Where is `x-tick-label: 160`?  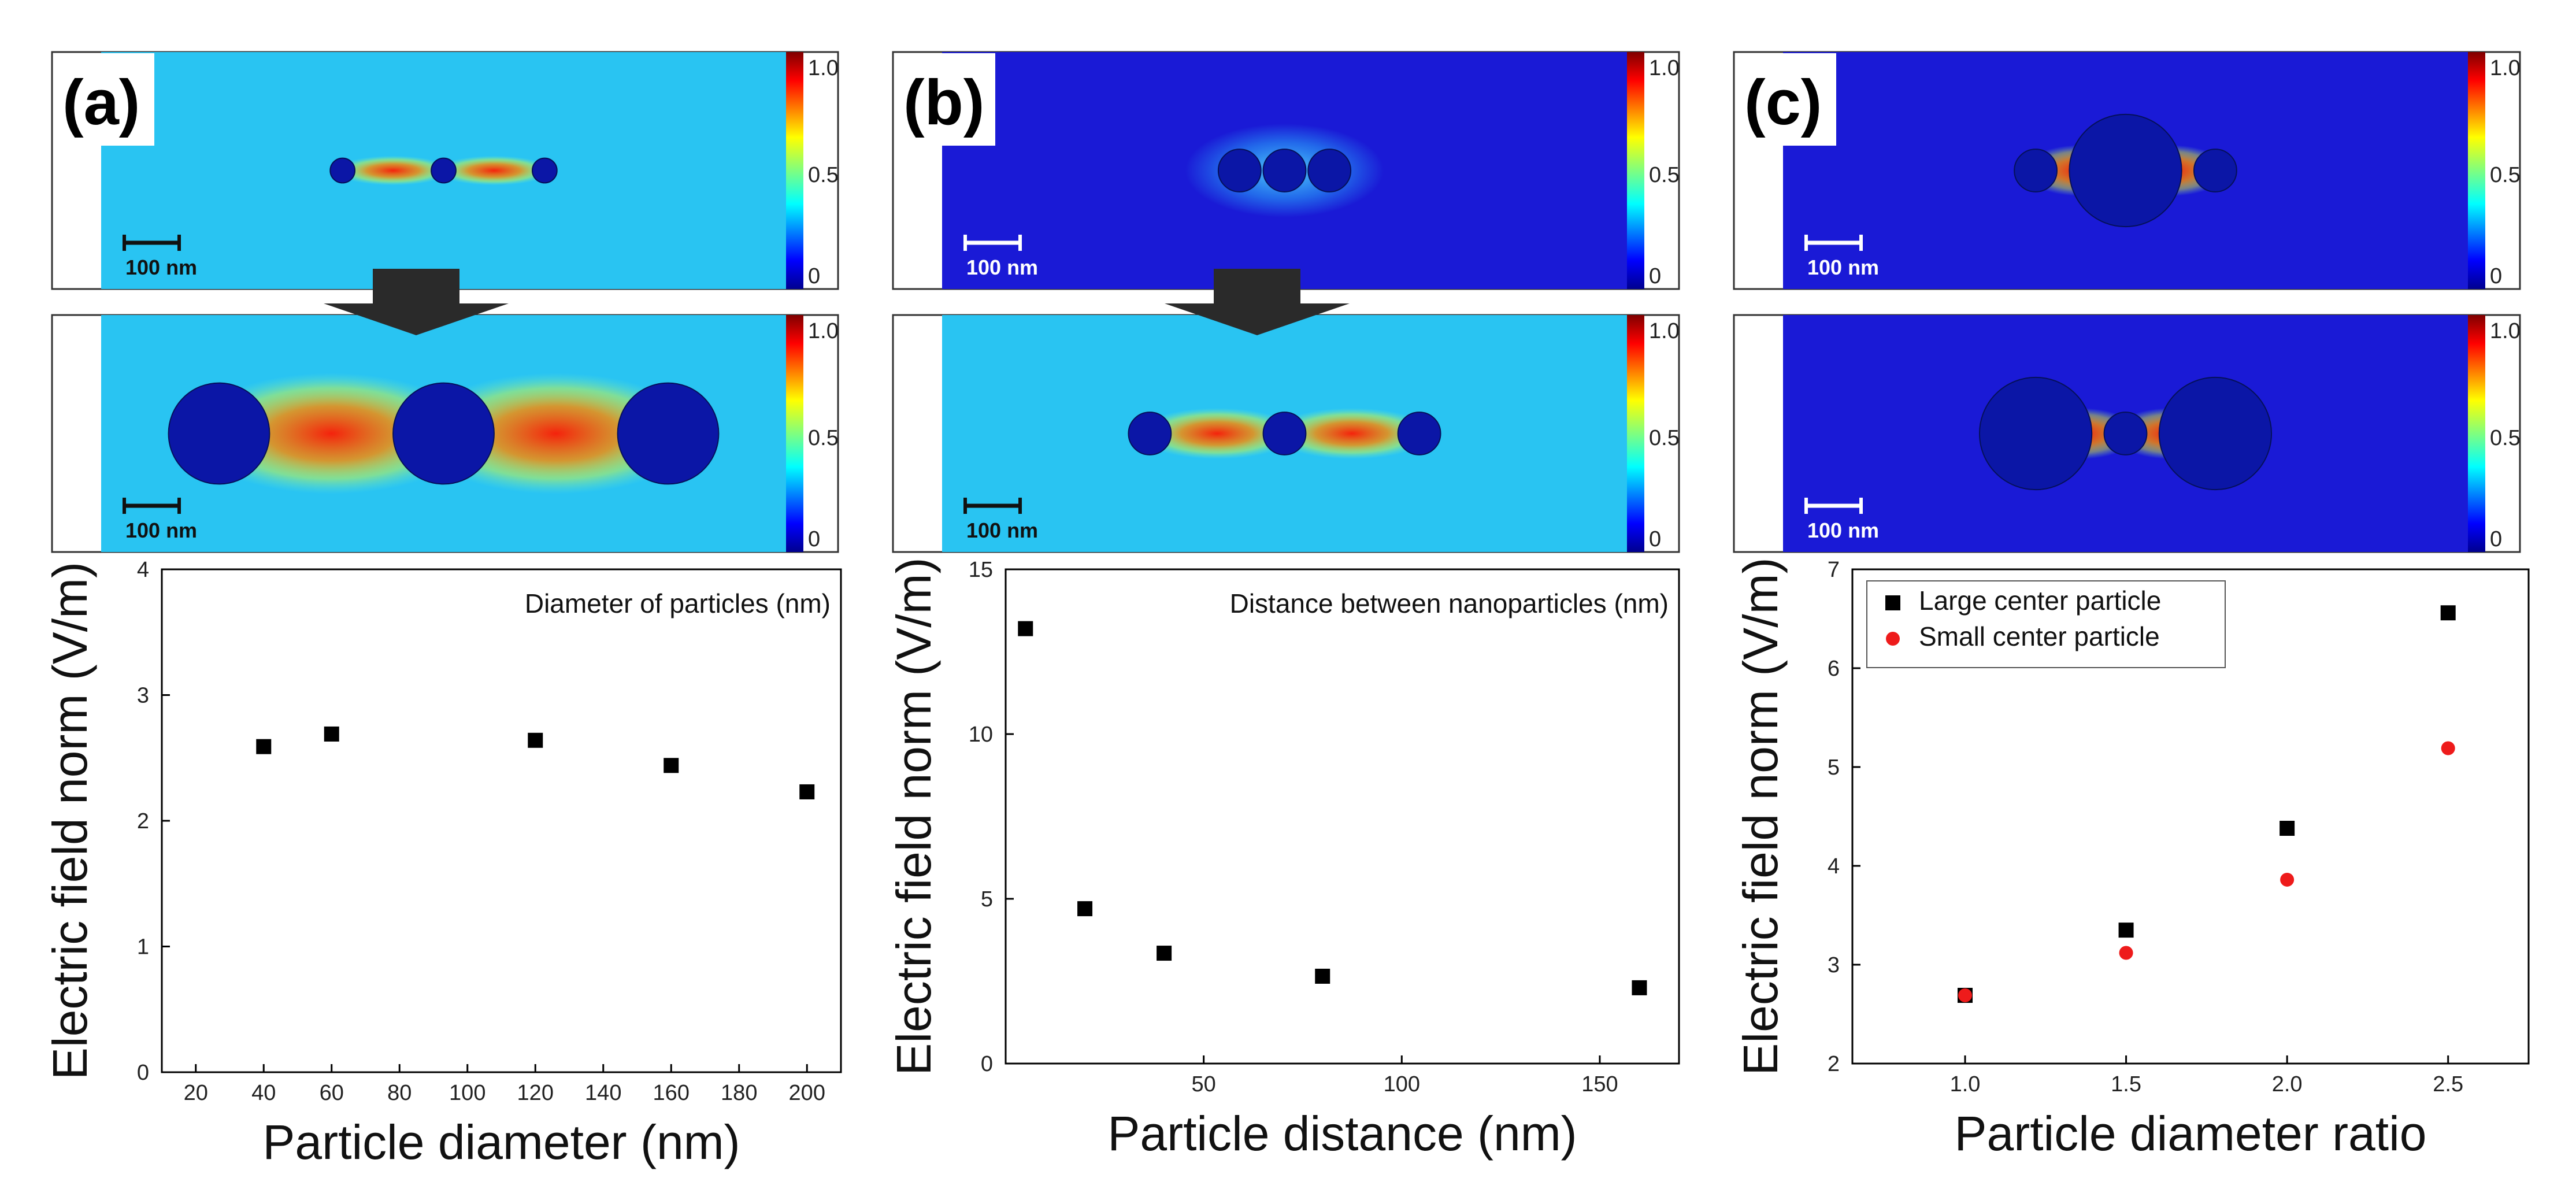 x-tick-label: 160 is located at coordinates (671, 1093).